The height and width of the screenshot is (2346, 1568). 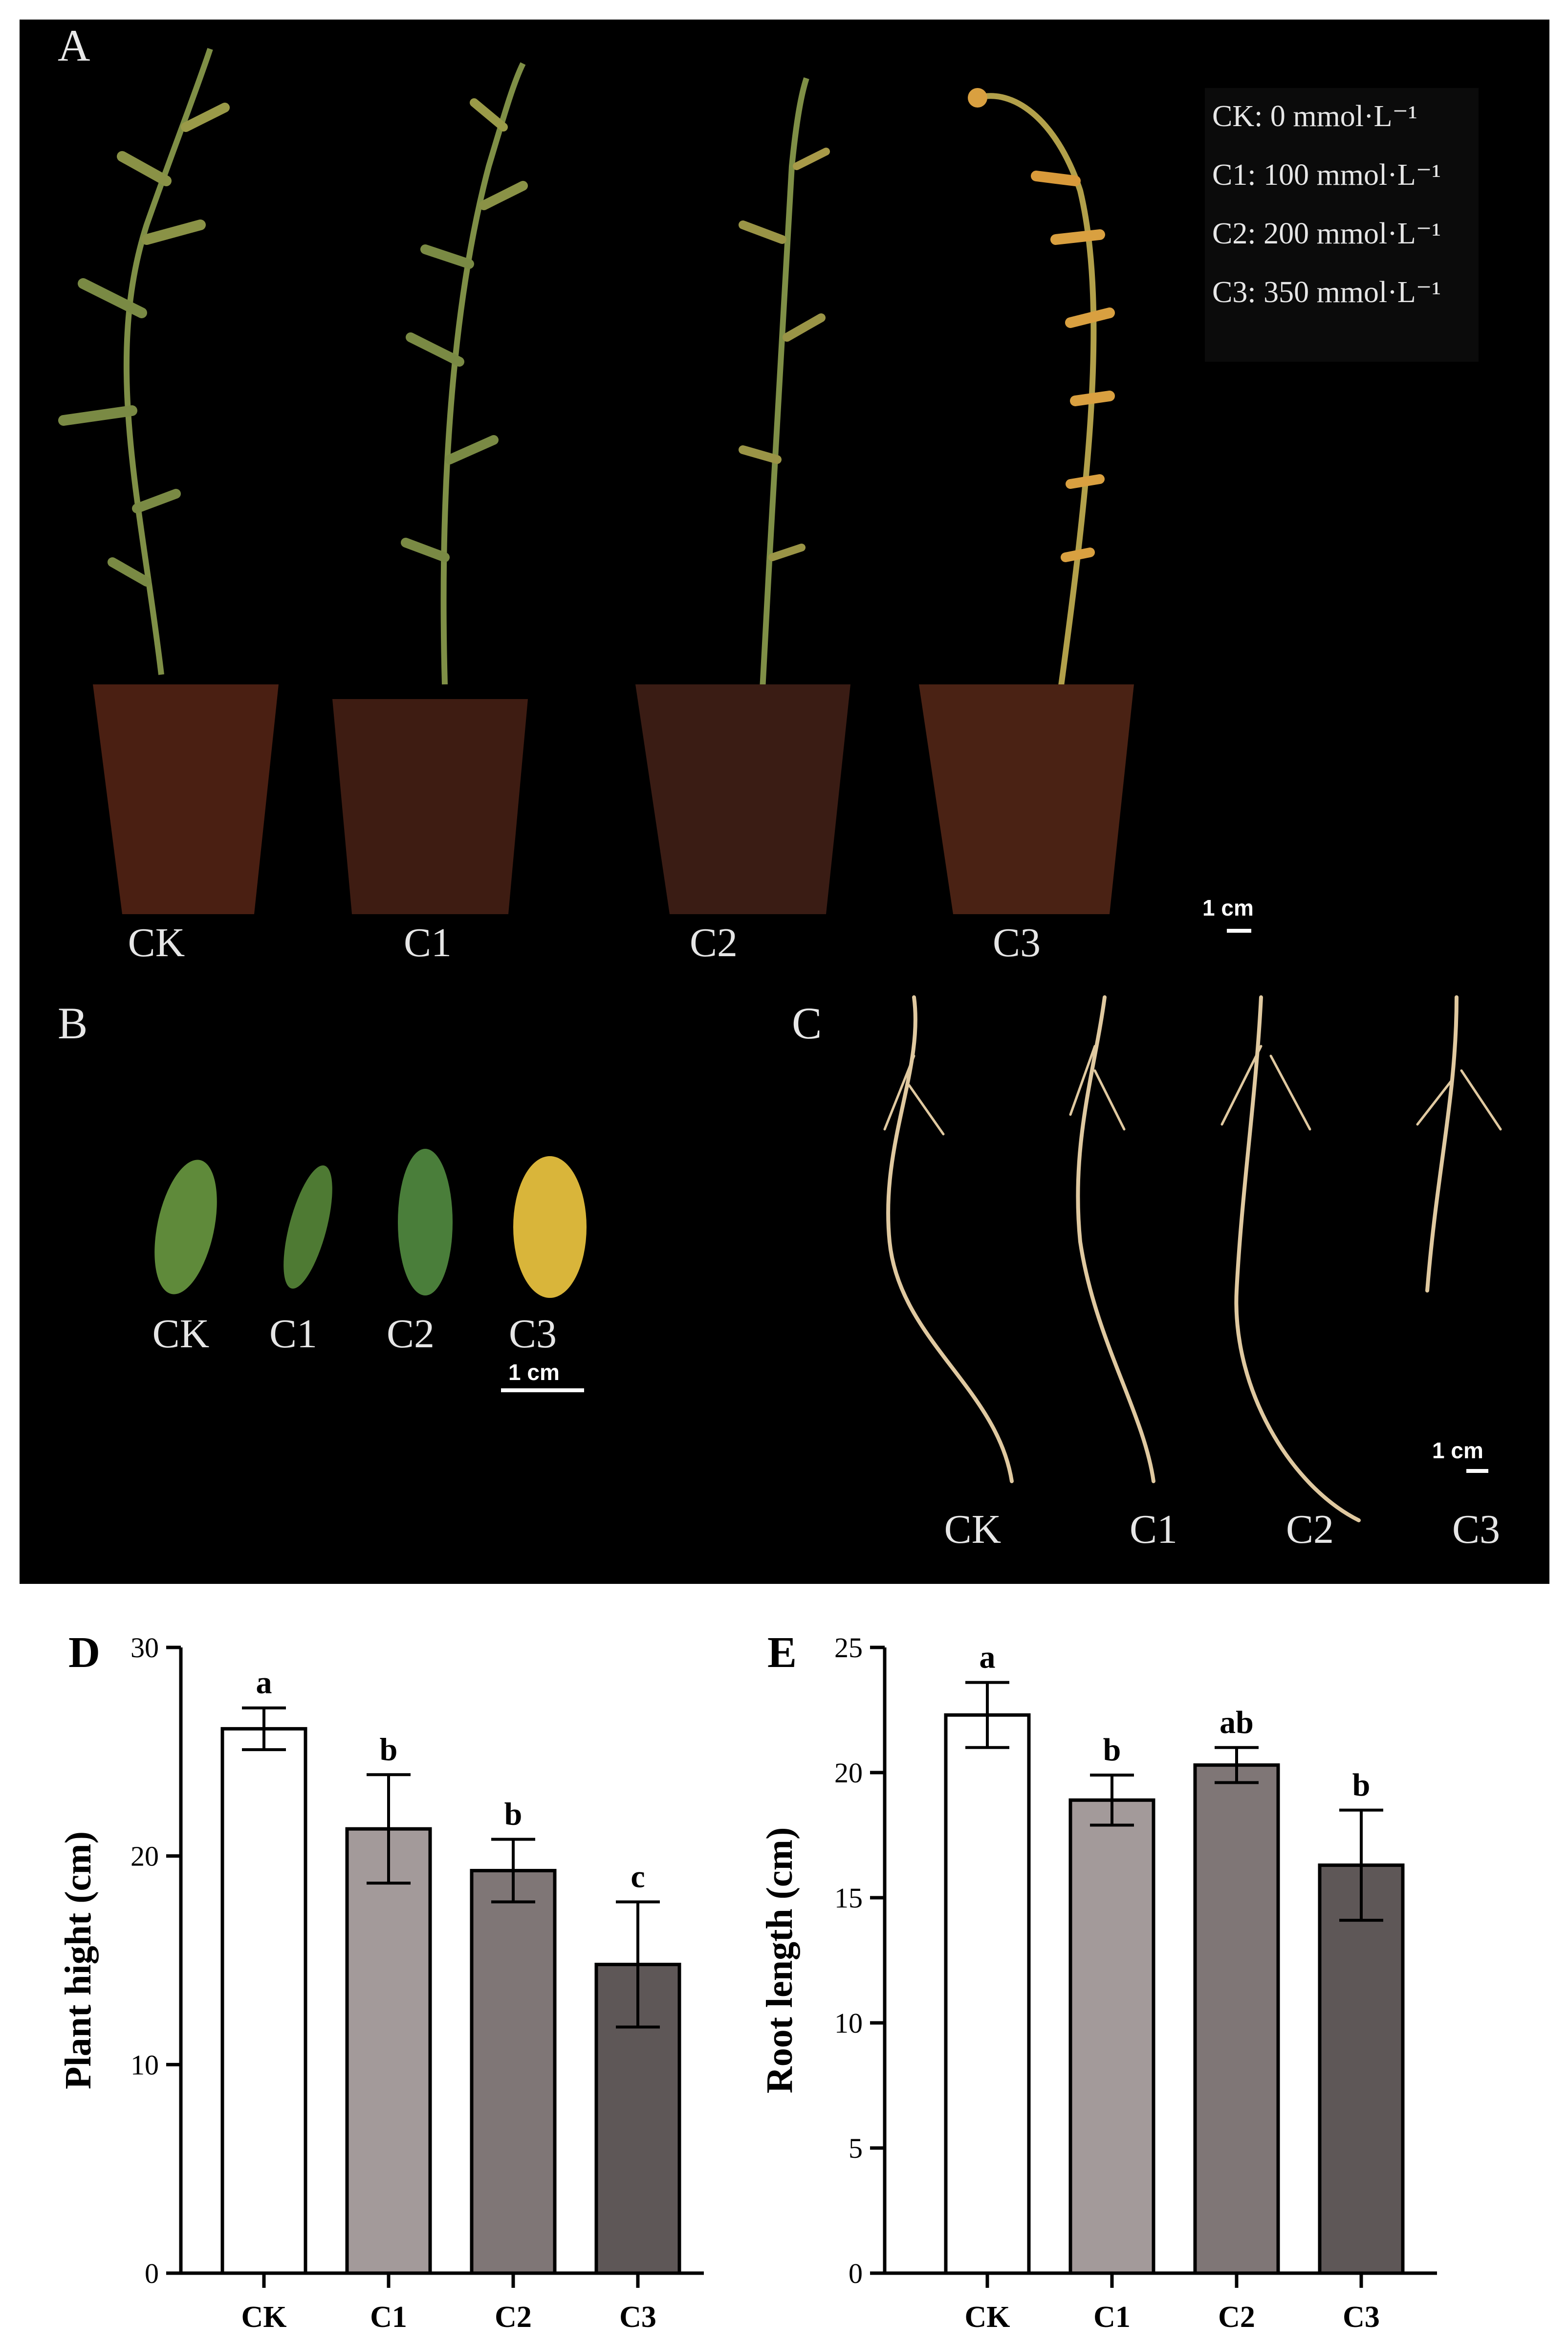 What do you see at coordinates (78, 1960) in the screenshot?
I see `y-axis-label: Plant hight (cm)` at bounding box center [78, 1960].